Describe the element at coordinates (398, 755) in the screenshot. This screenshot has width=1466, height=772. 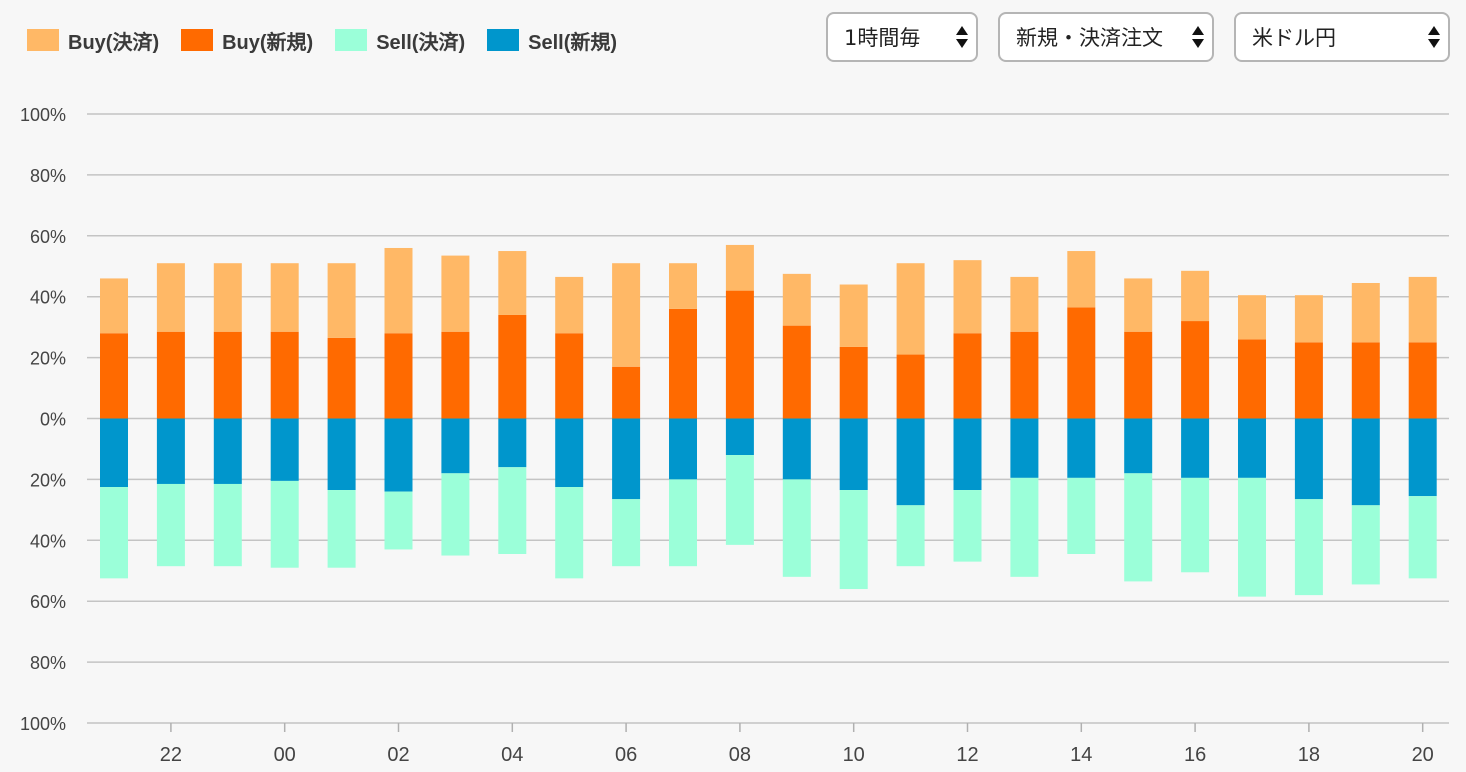
I see `x-tick-label: 02` at that location.